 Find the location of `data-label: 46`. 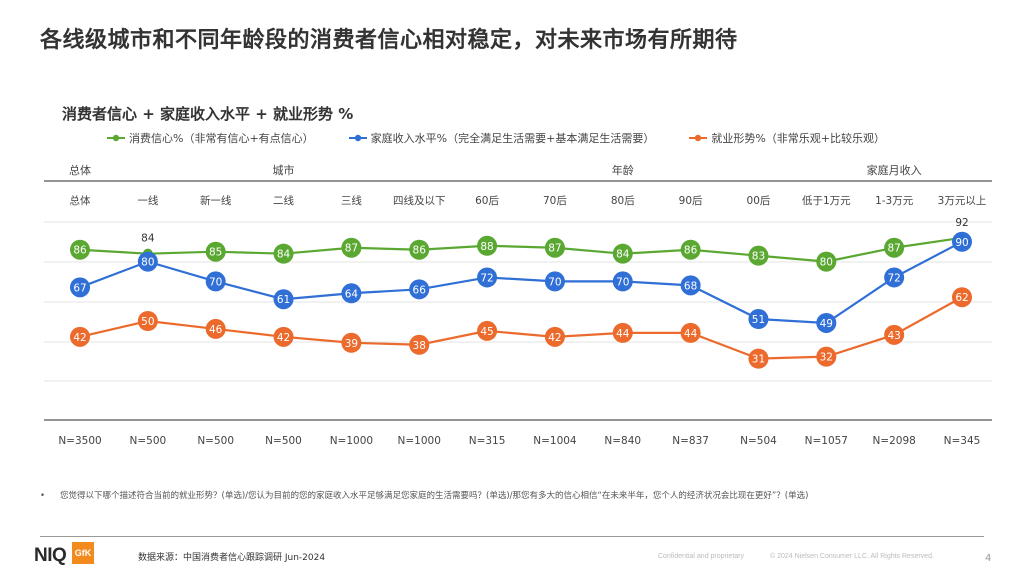

data-label: 46 is located at coordinates (216, 330).